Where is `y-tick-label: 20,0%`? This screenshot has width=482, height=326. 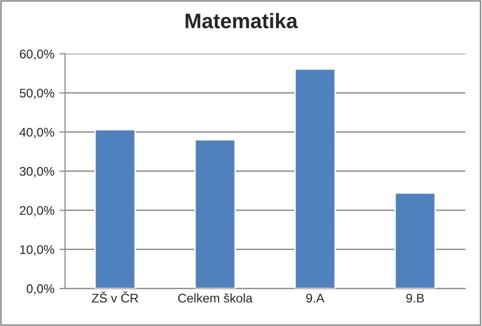
y-tick-label: 20,0% is located at coordinates (37, 211).